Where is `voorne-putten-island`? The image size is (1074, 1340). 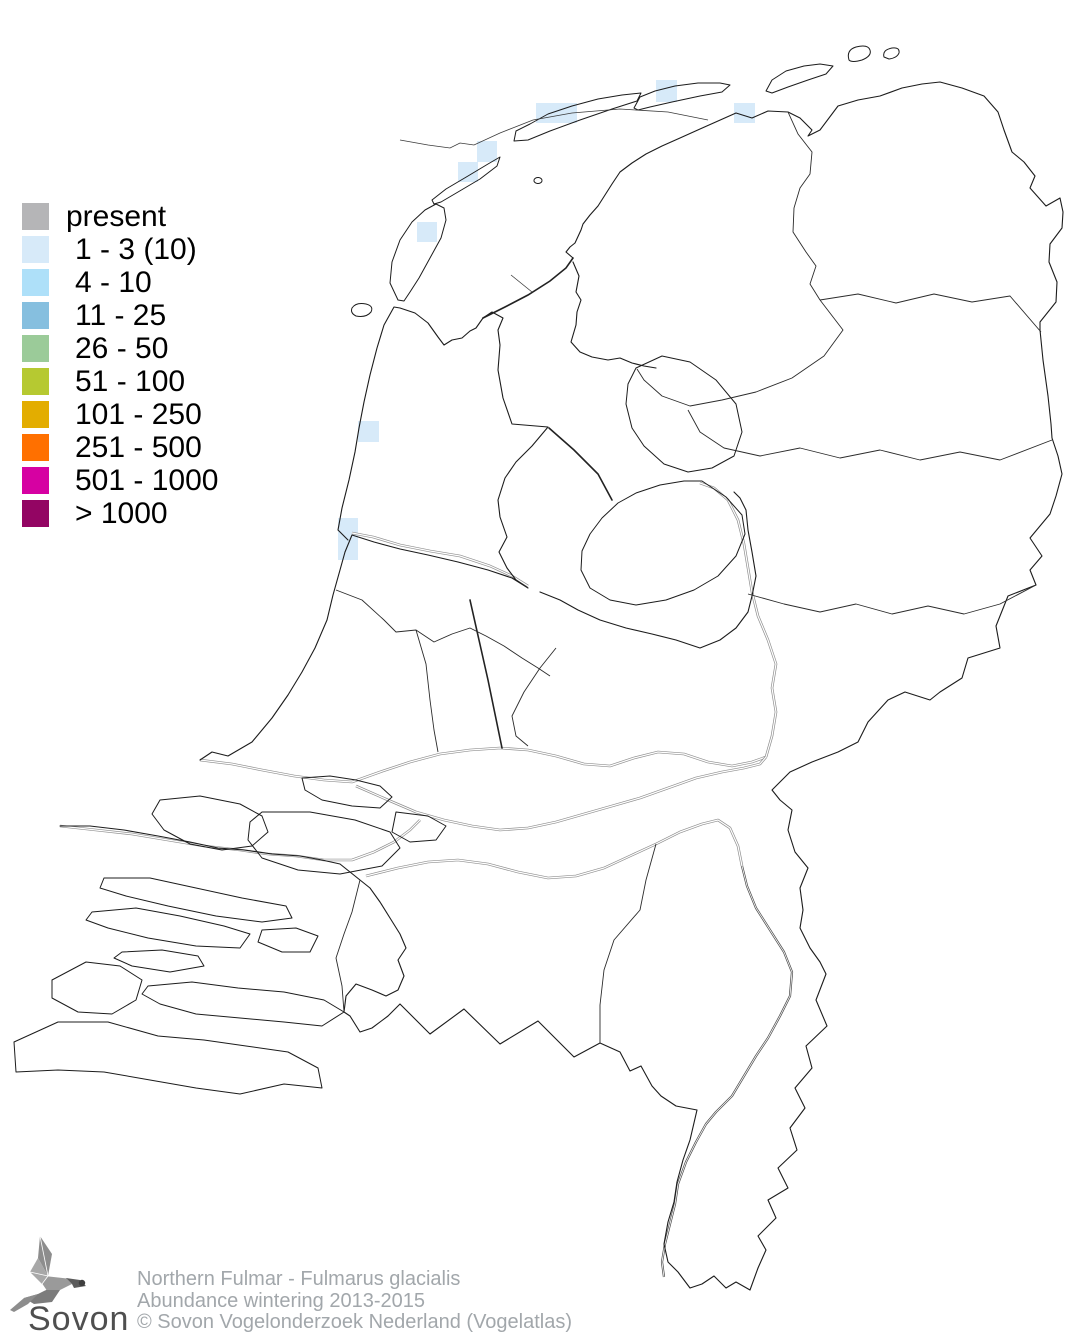 voorne-putten-island is located at coordinates (210, 823).